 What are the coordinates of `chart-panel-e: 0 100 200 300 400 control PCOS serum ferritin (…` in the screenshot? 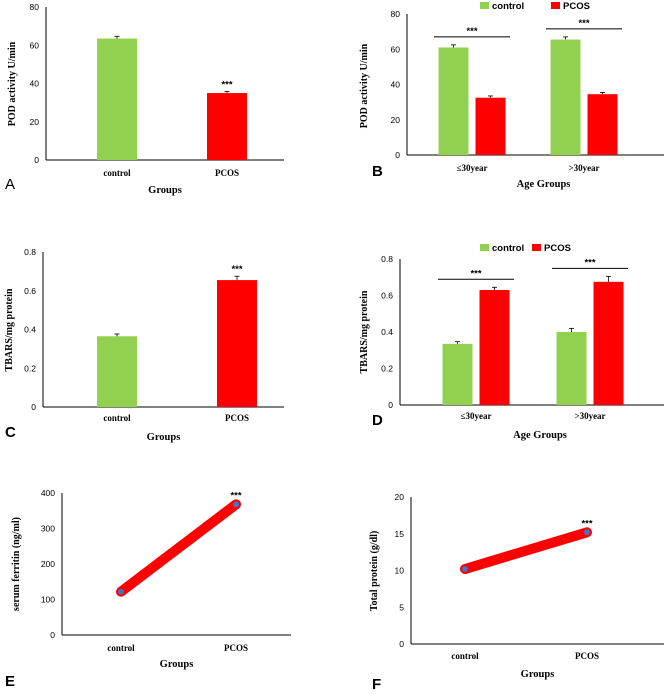 It's located at (148, 589).